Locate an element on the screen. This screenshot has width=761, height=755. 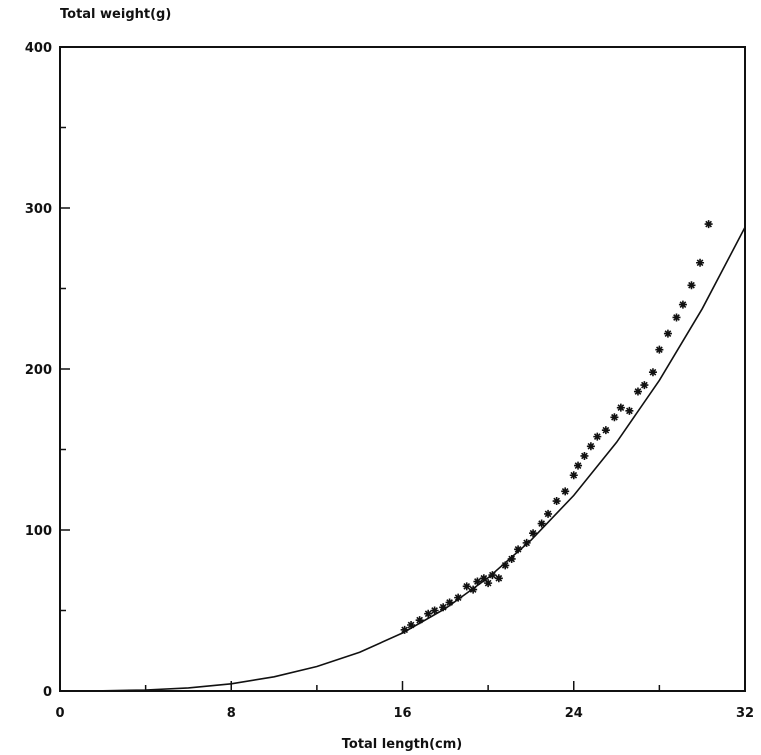
x-tick-label: 8 is located at coordinates (231, 713).